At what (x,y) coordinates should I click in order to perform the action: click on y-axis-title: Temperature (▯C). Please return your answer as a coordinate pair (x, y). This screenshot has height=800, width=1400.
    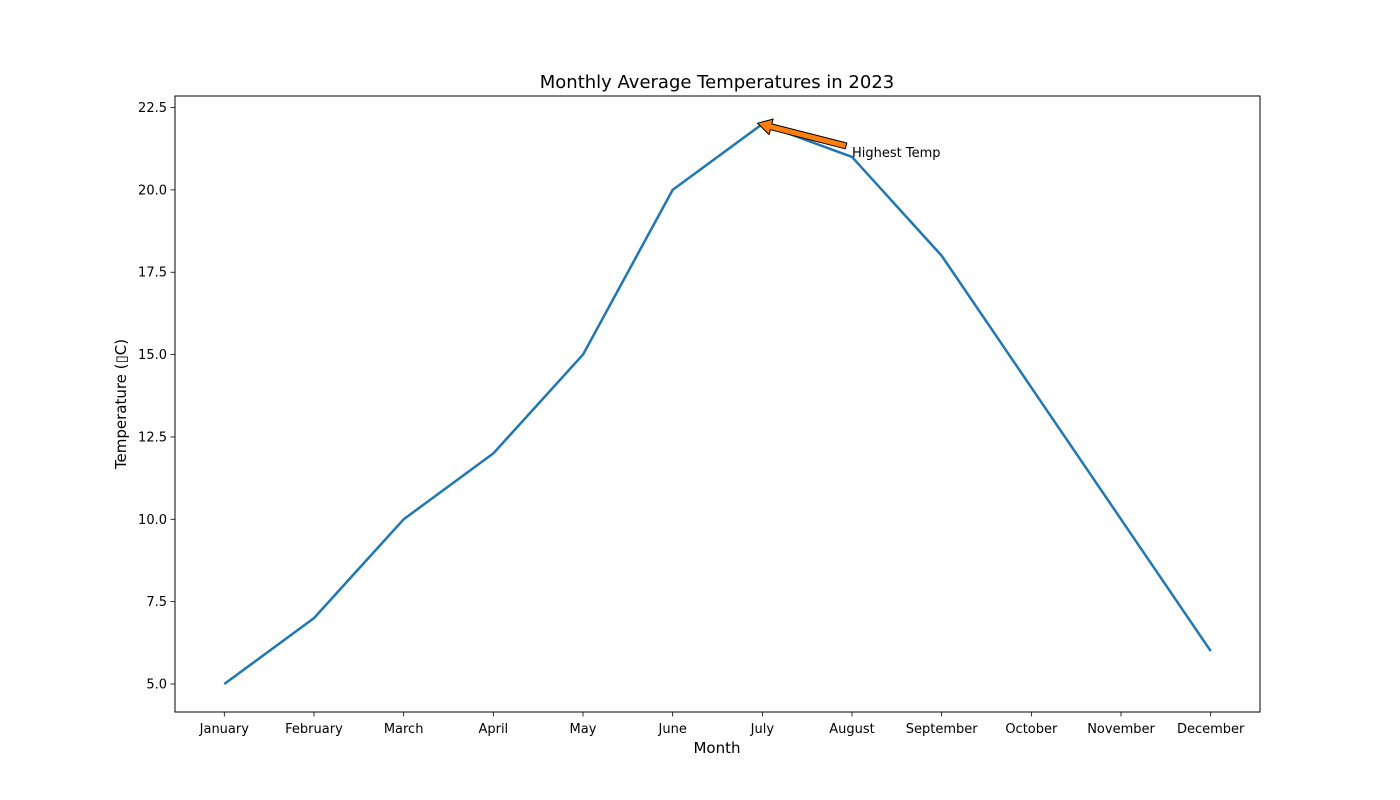
    Looking at the image, I should click on (121, 404).